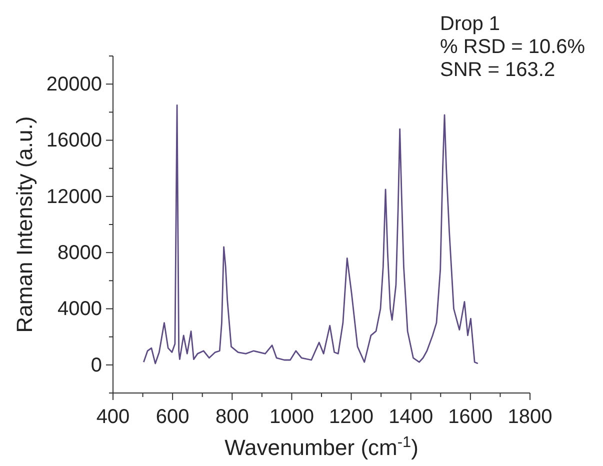 This screenshot has height=466, width=603. Describe the element at coordinates (291, 417) in the screenshot. I see `x-tick-label: 1000` at that location.